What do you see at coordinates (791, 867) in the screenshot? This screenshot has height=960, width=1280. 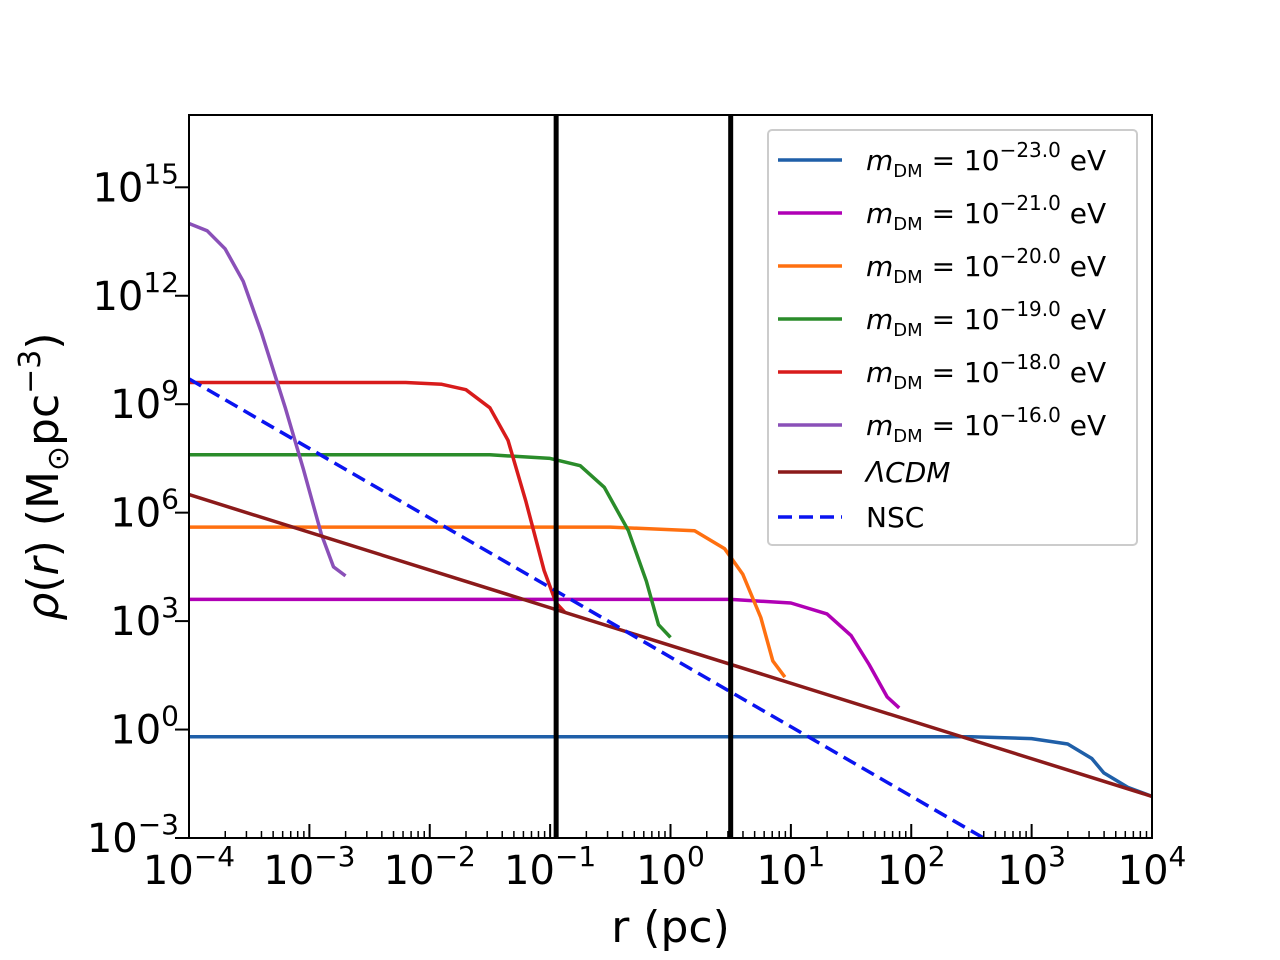 I see `x-tick-label-5: 10¹` at bounding box center [791, 867].